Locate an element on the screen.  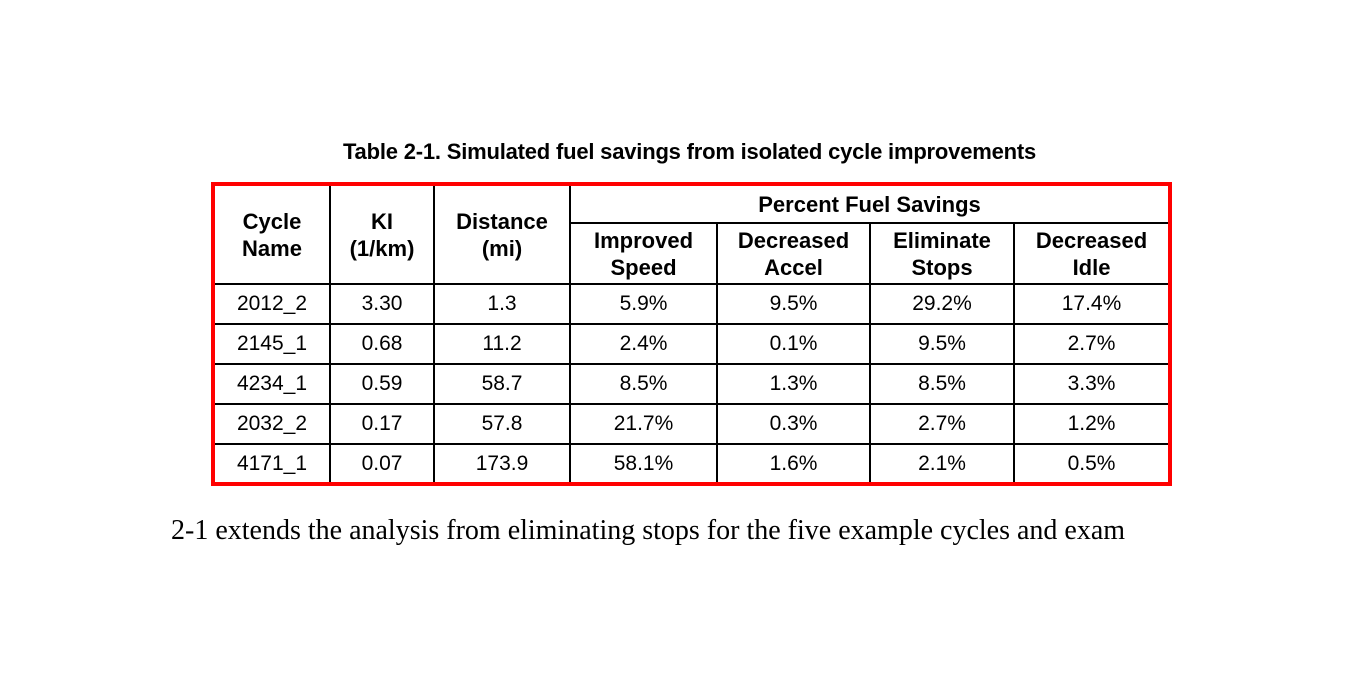
cell-cycle-name: 2012_2 is located at coordinates (271, 304).